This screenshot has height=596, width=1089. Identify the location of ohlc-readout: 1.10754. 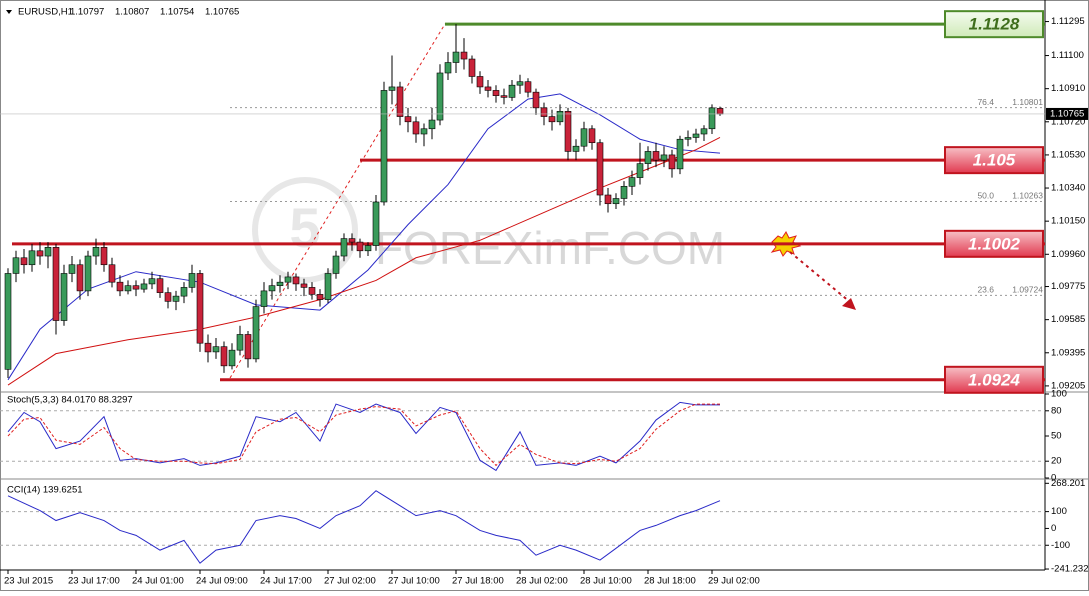
(177, 12).